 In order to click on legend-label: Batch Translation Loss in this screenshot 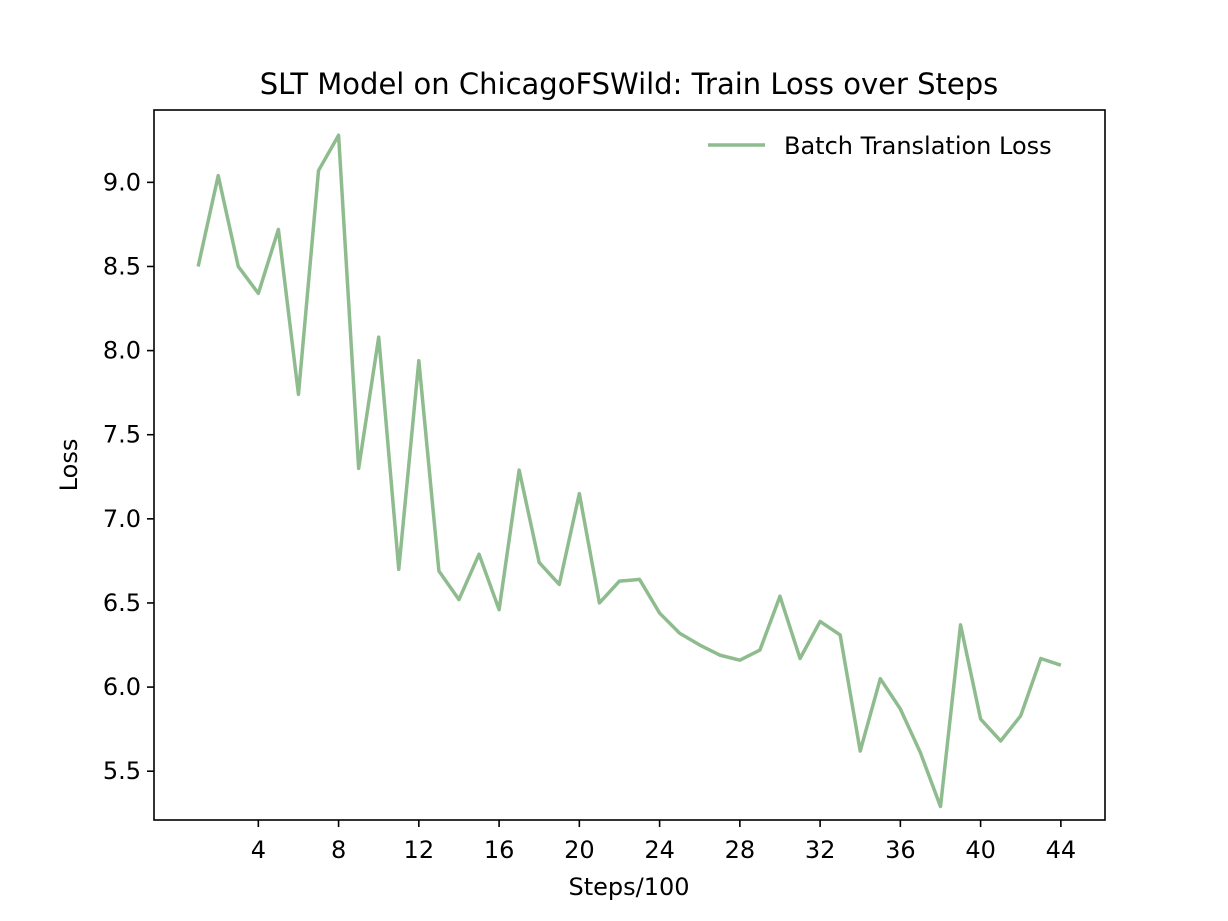, I will do `click(918, 146)`.